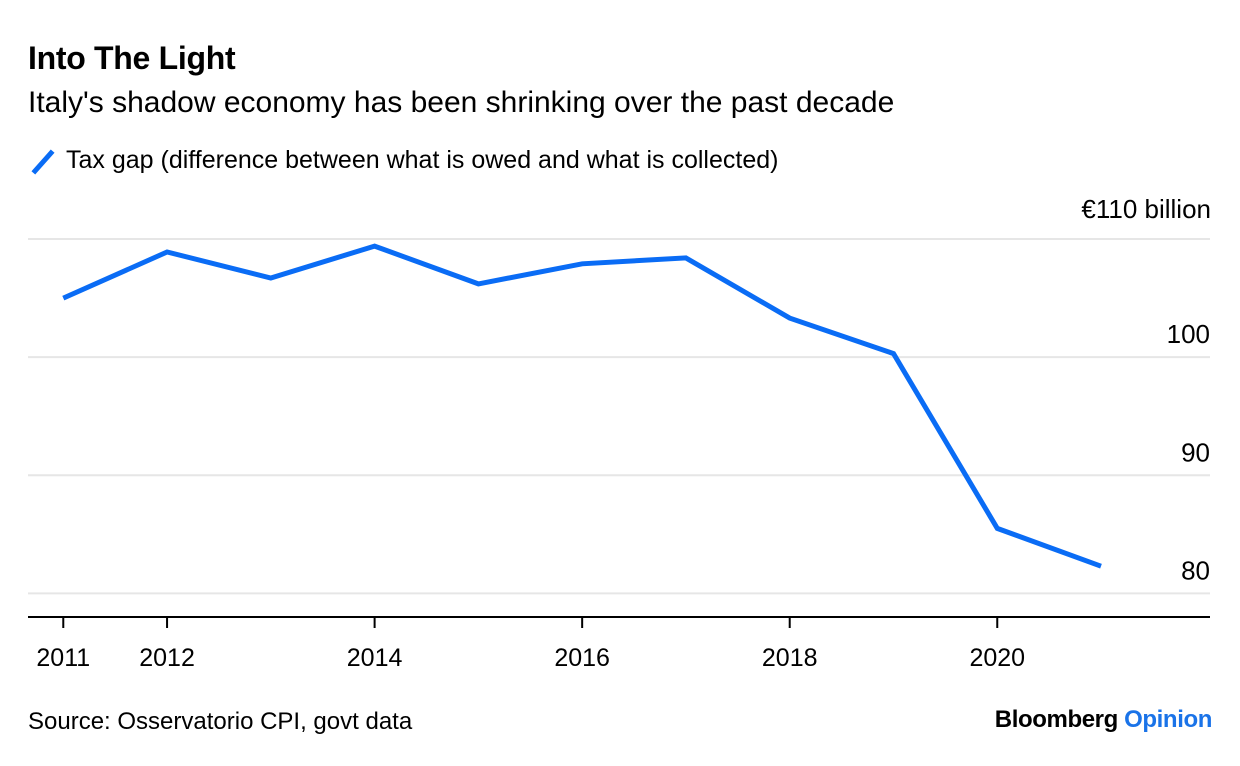 The height and width of the screenshot is (766, 1240). Describe the element at coordinates (375, 658) in the screenshot. I see `x-tick-label-2014: 2014` at that location.